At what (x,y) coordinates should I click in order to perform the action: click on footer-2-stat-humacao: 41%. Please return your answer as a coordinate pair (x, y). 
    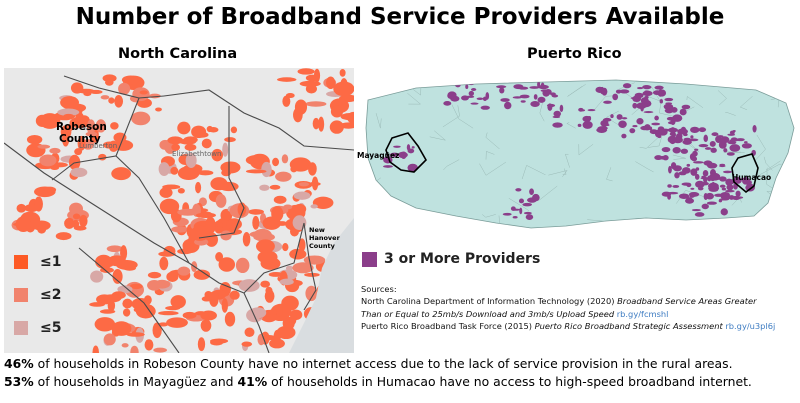
    Looking at the image, I should click on (252, 381).